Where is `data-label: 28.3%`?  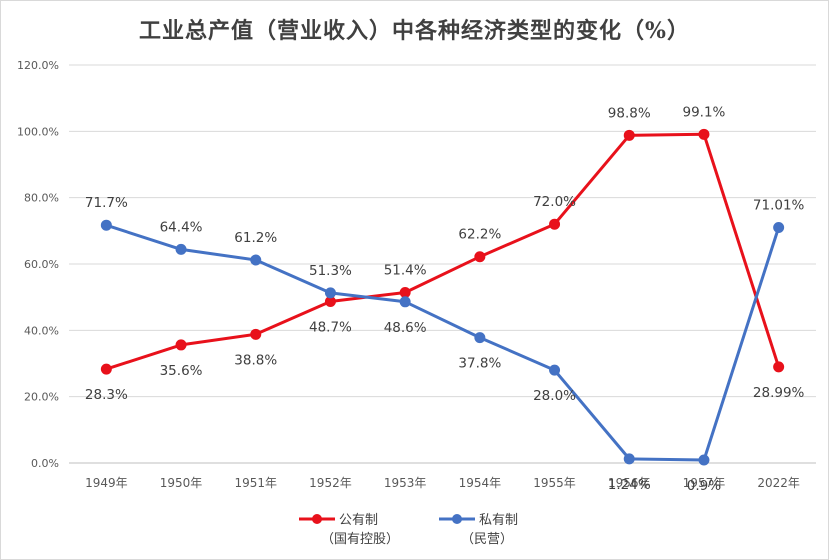 data-label: 28.3% is located at coordinates (106, 395).